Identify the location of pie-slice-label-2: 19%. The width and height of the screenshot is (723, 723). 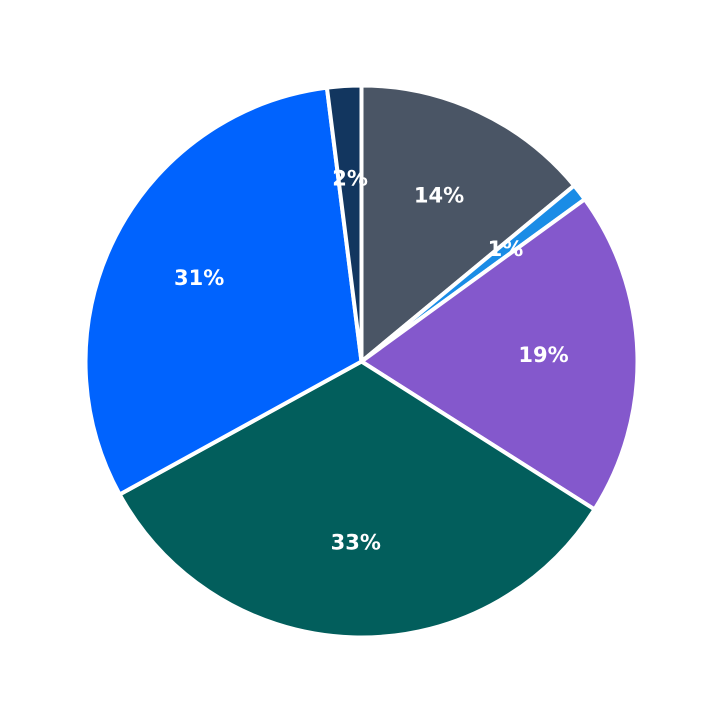
(543, 355).